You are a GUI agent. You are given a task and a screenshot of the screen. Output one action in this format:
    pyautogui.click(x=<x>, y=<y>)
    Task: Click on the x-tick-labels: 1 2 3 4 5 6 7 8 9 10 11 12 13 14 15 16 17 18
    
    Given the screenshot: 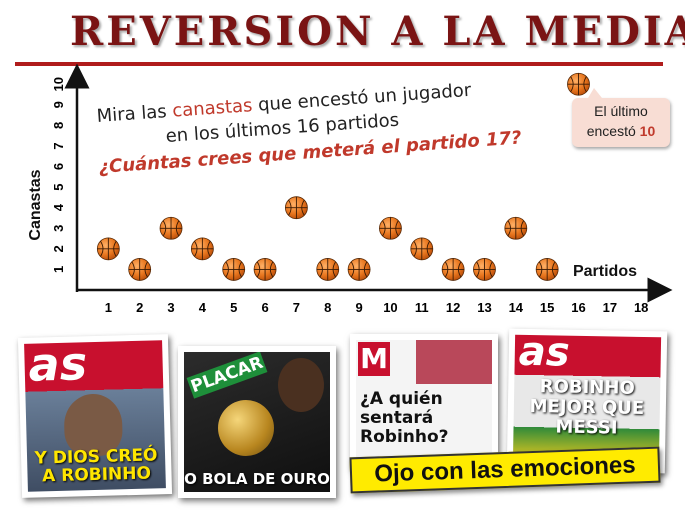 What is the action you would take?
    pyautogui.click(x=377, y=307)
    